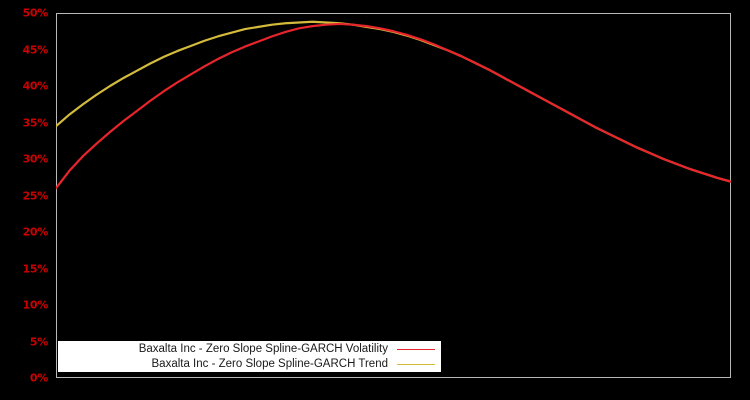 The image size is (750, 400). What do you see at coordinates (416, 349) in the screenshot?
I see `volatility-line-swatch` at bounding box center [416, 349].